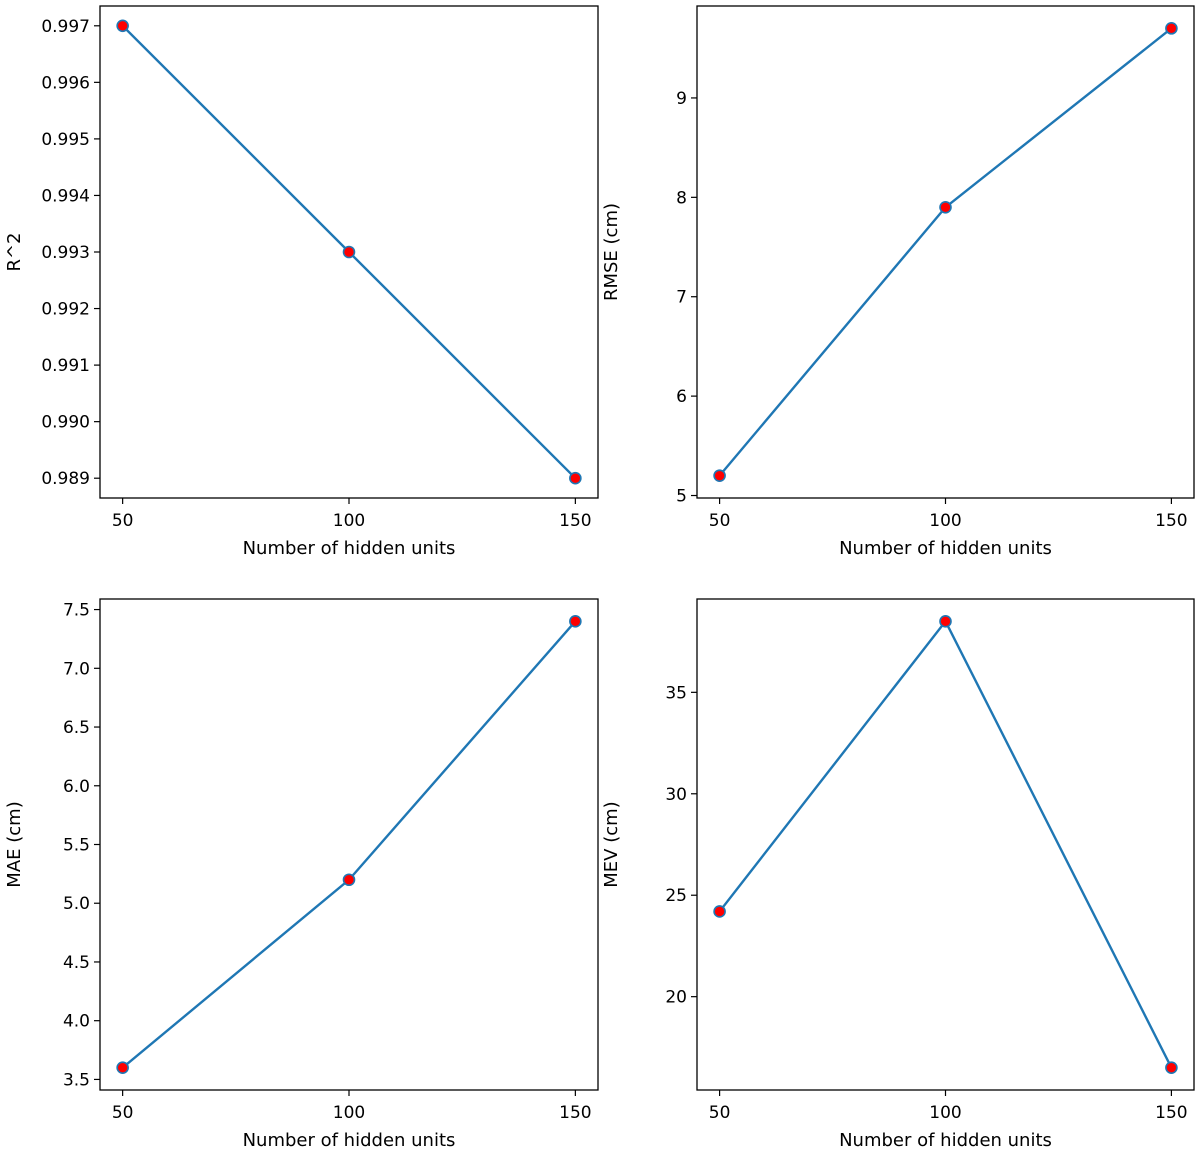 The height and width of the screenshot is (1151, 1200). I want to click on y-tick-label: 7, so click(681, 298).